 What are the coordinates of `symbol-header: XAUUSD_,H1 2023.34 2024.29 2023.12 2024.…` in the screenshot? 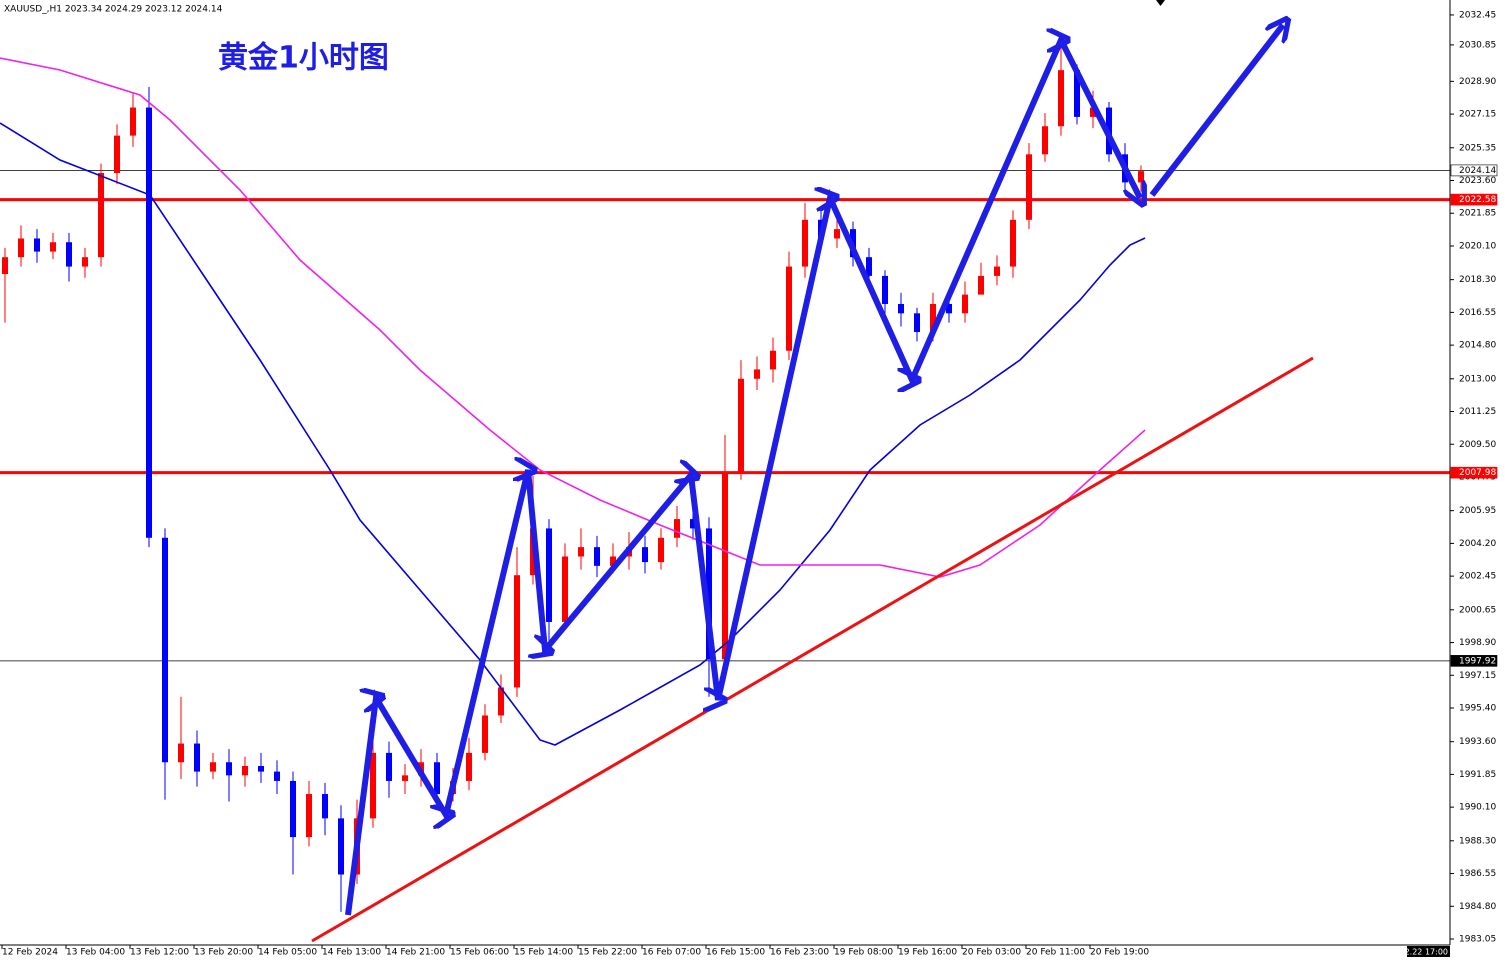 It's located at (113, 10).